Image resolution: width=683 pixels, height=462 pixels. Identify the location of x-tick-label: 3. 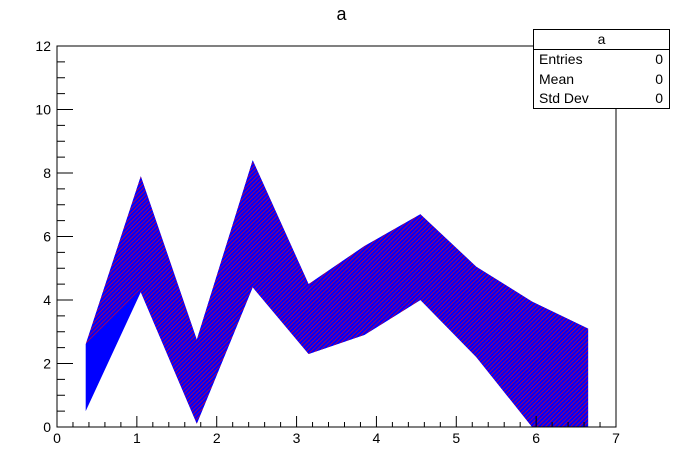
(297, 438).